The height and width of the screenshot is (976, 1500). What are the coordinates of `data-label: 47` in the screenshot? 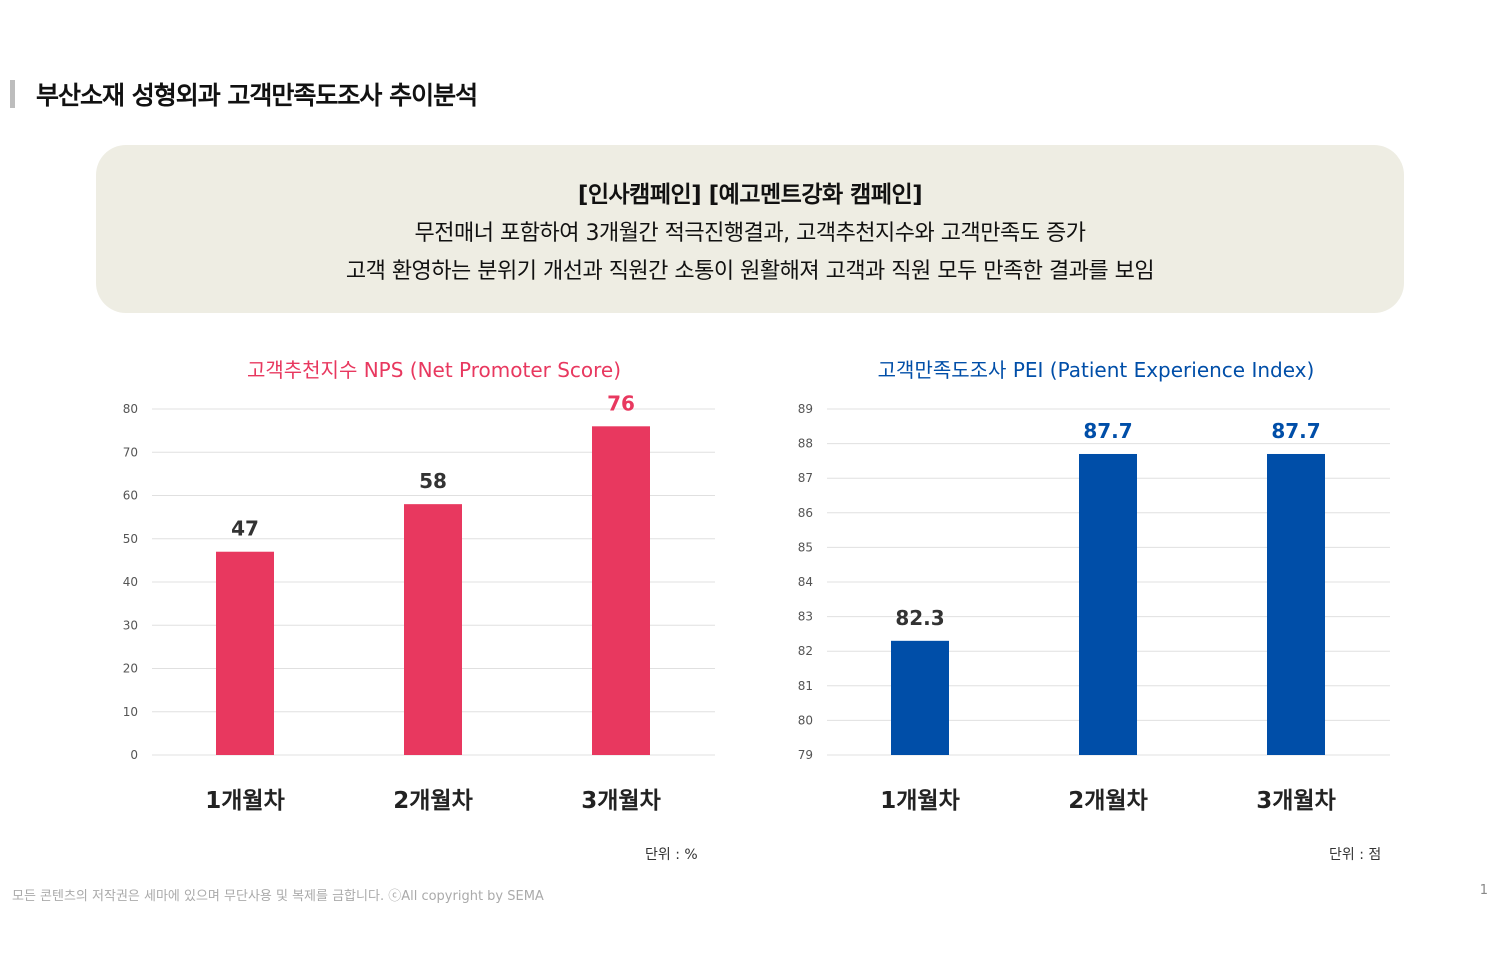 It's located at (245, 529).